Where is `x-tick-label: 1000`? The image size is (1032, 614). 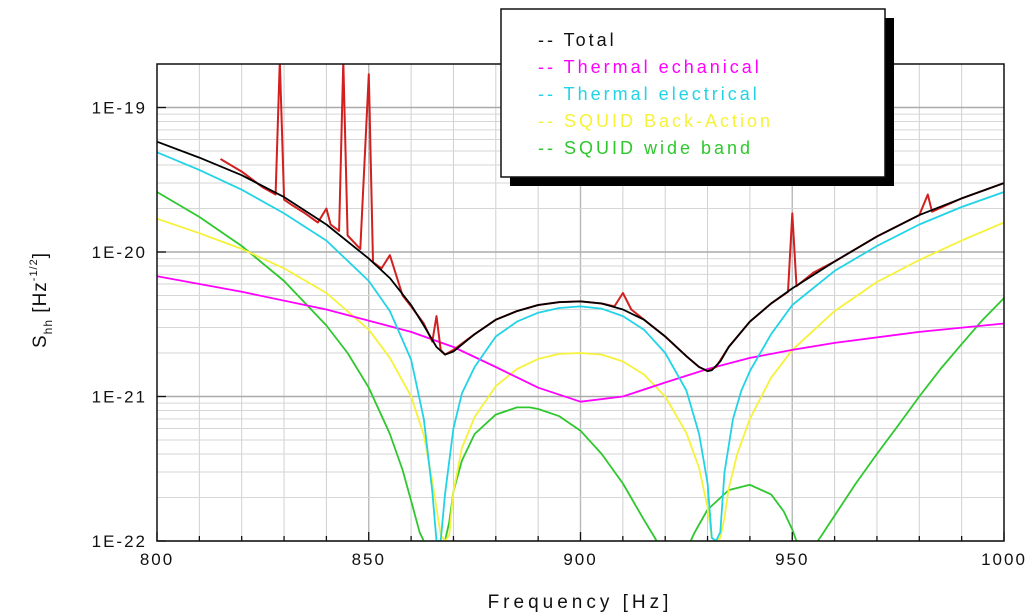 x-tick-label: 1000 is located at coordinates (1004, 559).